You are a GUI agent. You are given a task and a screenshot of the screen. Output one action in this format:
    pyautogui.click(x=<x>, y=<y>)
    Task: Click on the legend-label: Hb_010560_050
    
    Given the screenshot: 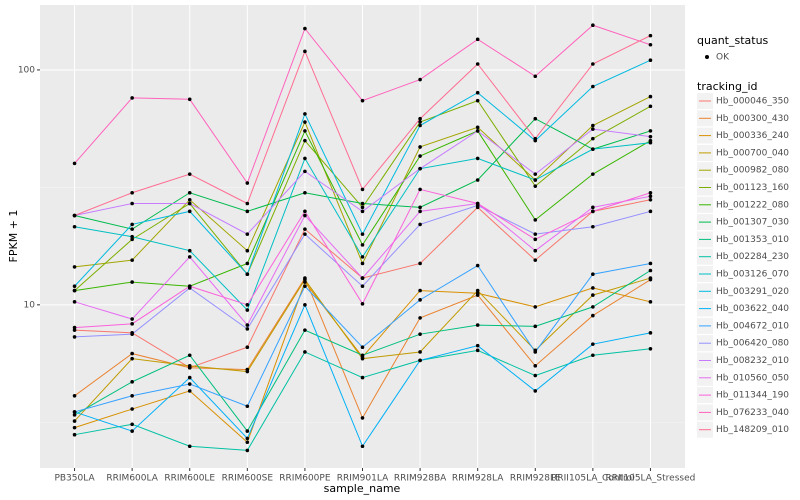 What is the action you would take?
    pyautogui.click(x=752, y=378)
    